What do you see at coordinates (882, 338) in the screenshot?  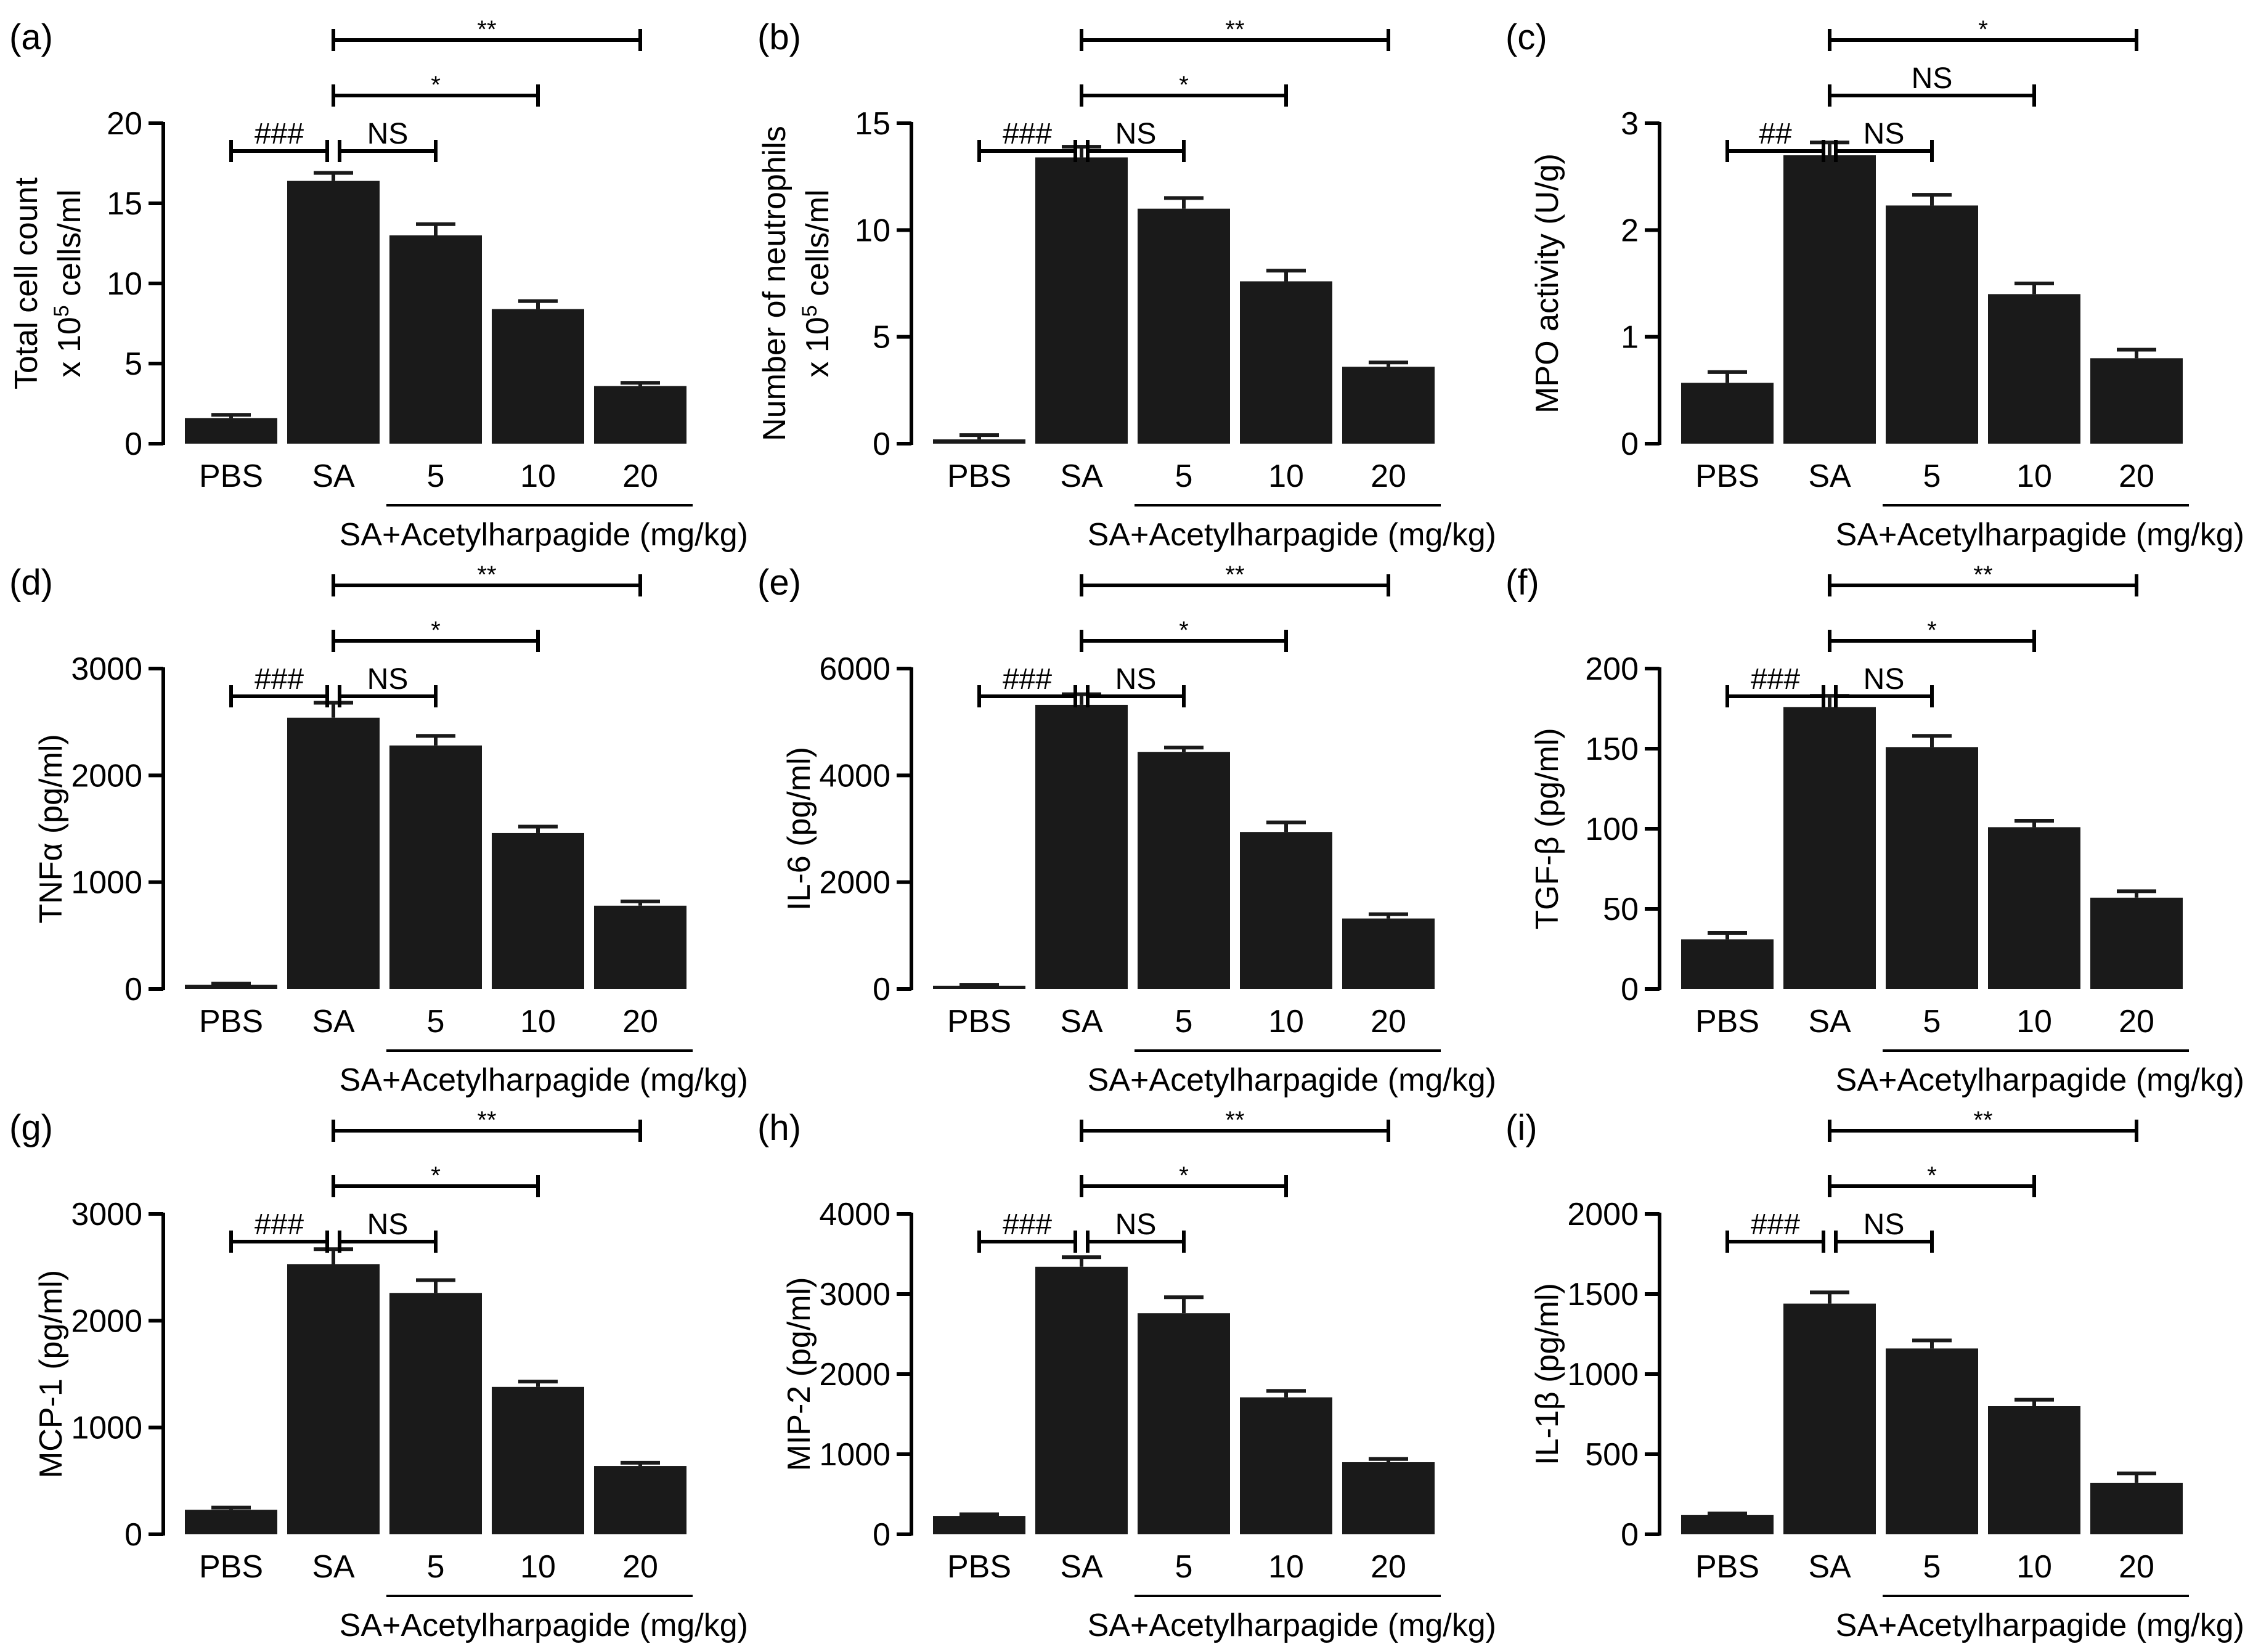 I see `y-tick-label: 5` at bounding box center [882, 338].